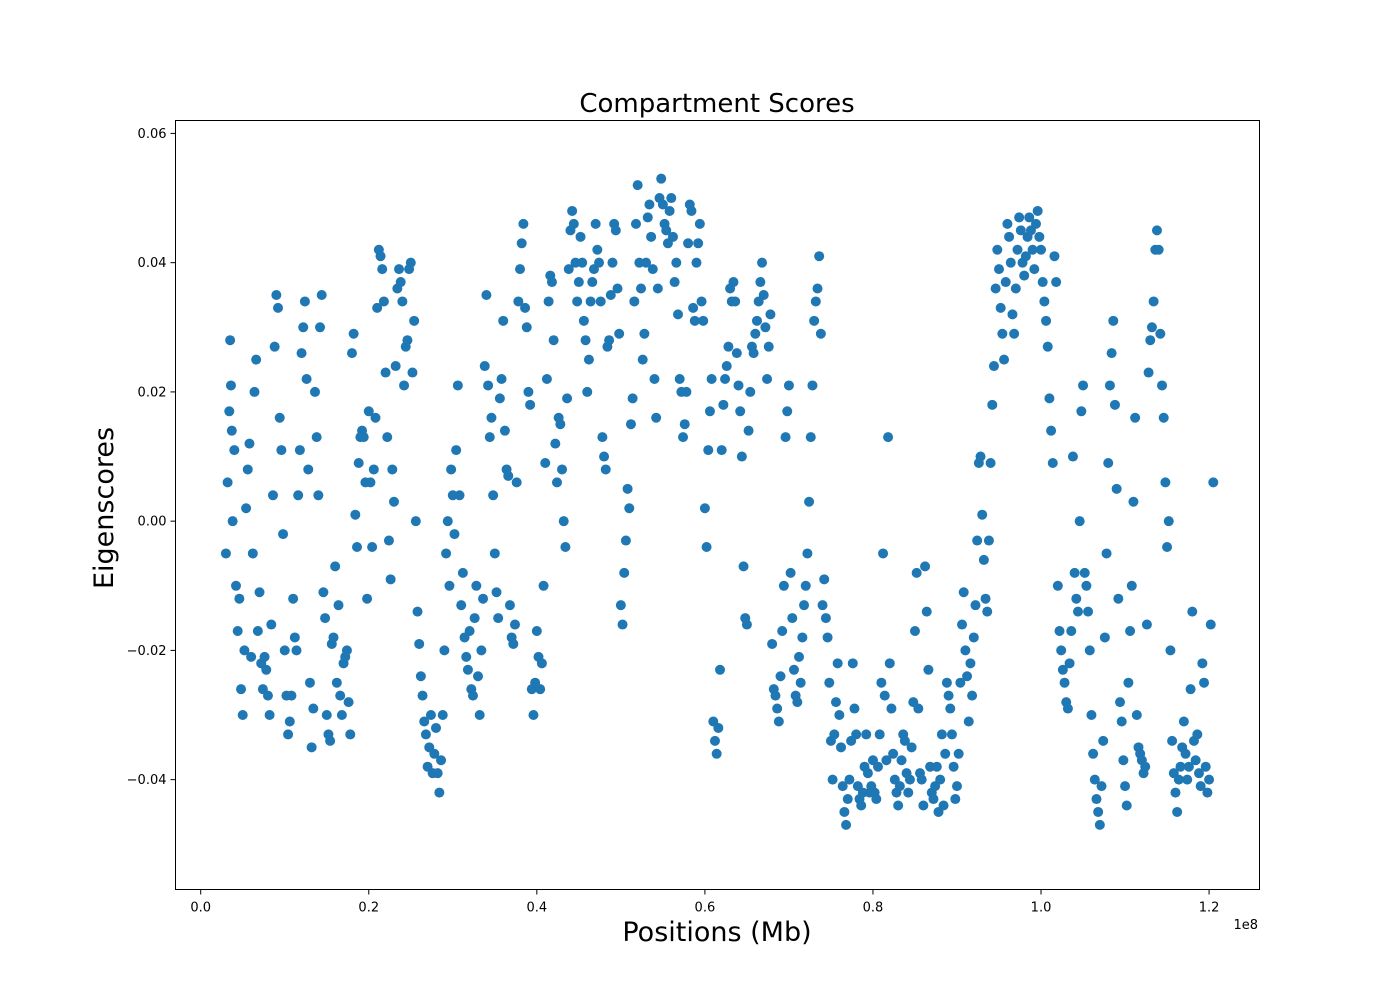 Image resolution: width=1400 pixels, height=1000 pixels. What do you see at coordinates (200, 908) in the screenshot?
I see `x-tick-label: 0.0` at bounding box center [200, 908].